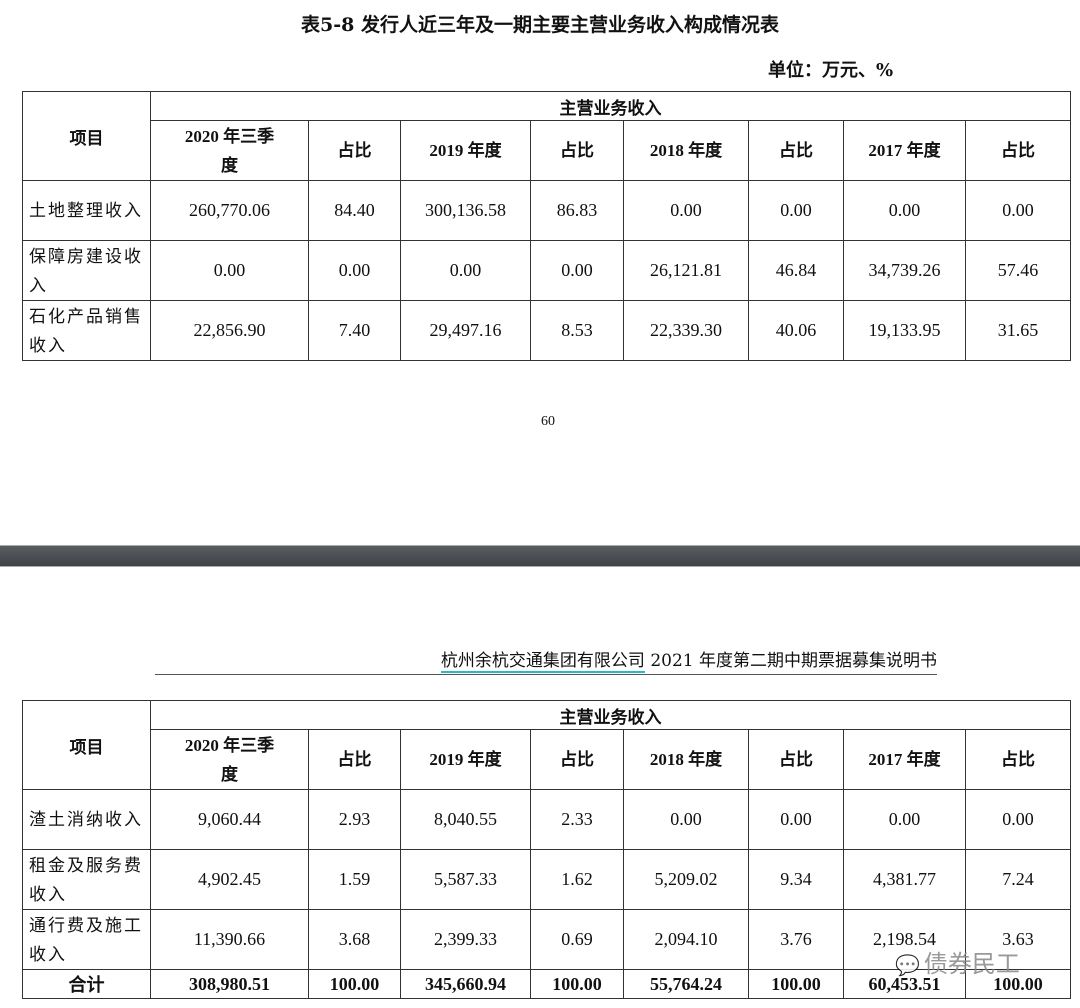  Describe the element at coordinates (904, 270) in the screenshot. I see `cell: 34,739.26` at that location.